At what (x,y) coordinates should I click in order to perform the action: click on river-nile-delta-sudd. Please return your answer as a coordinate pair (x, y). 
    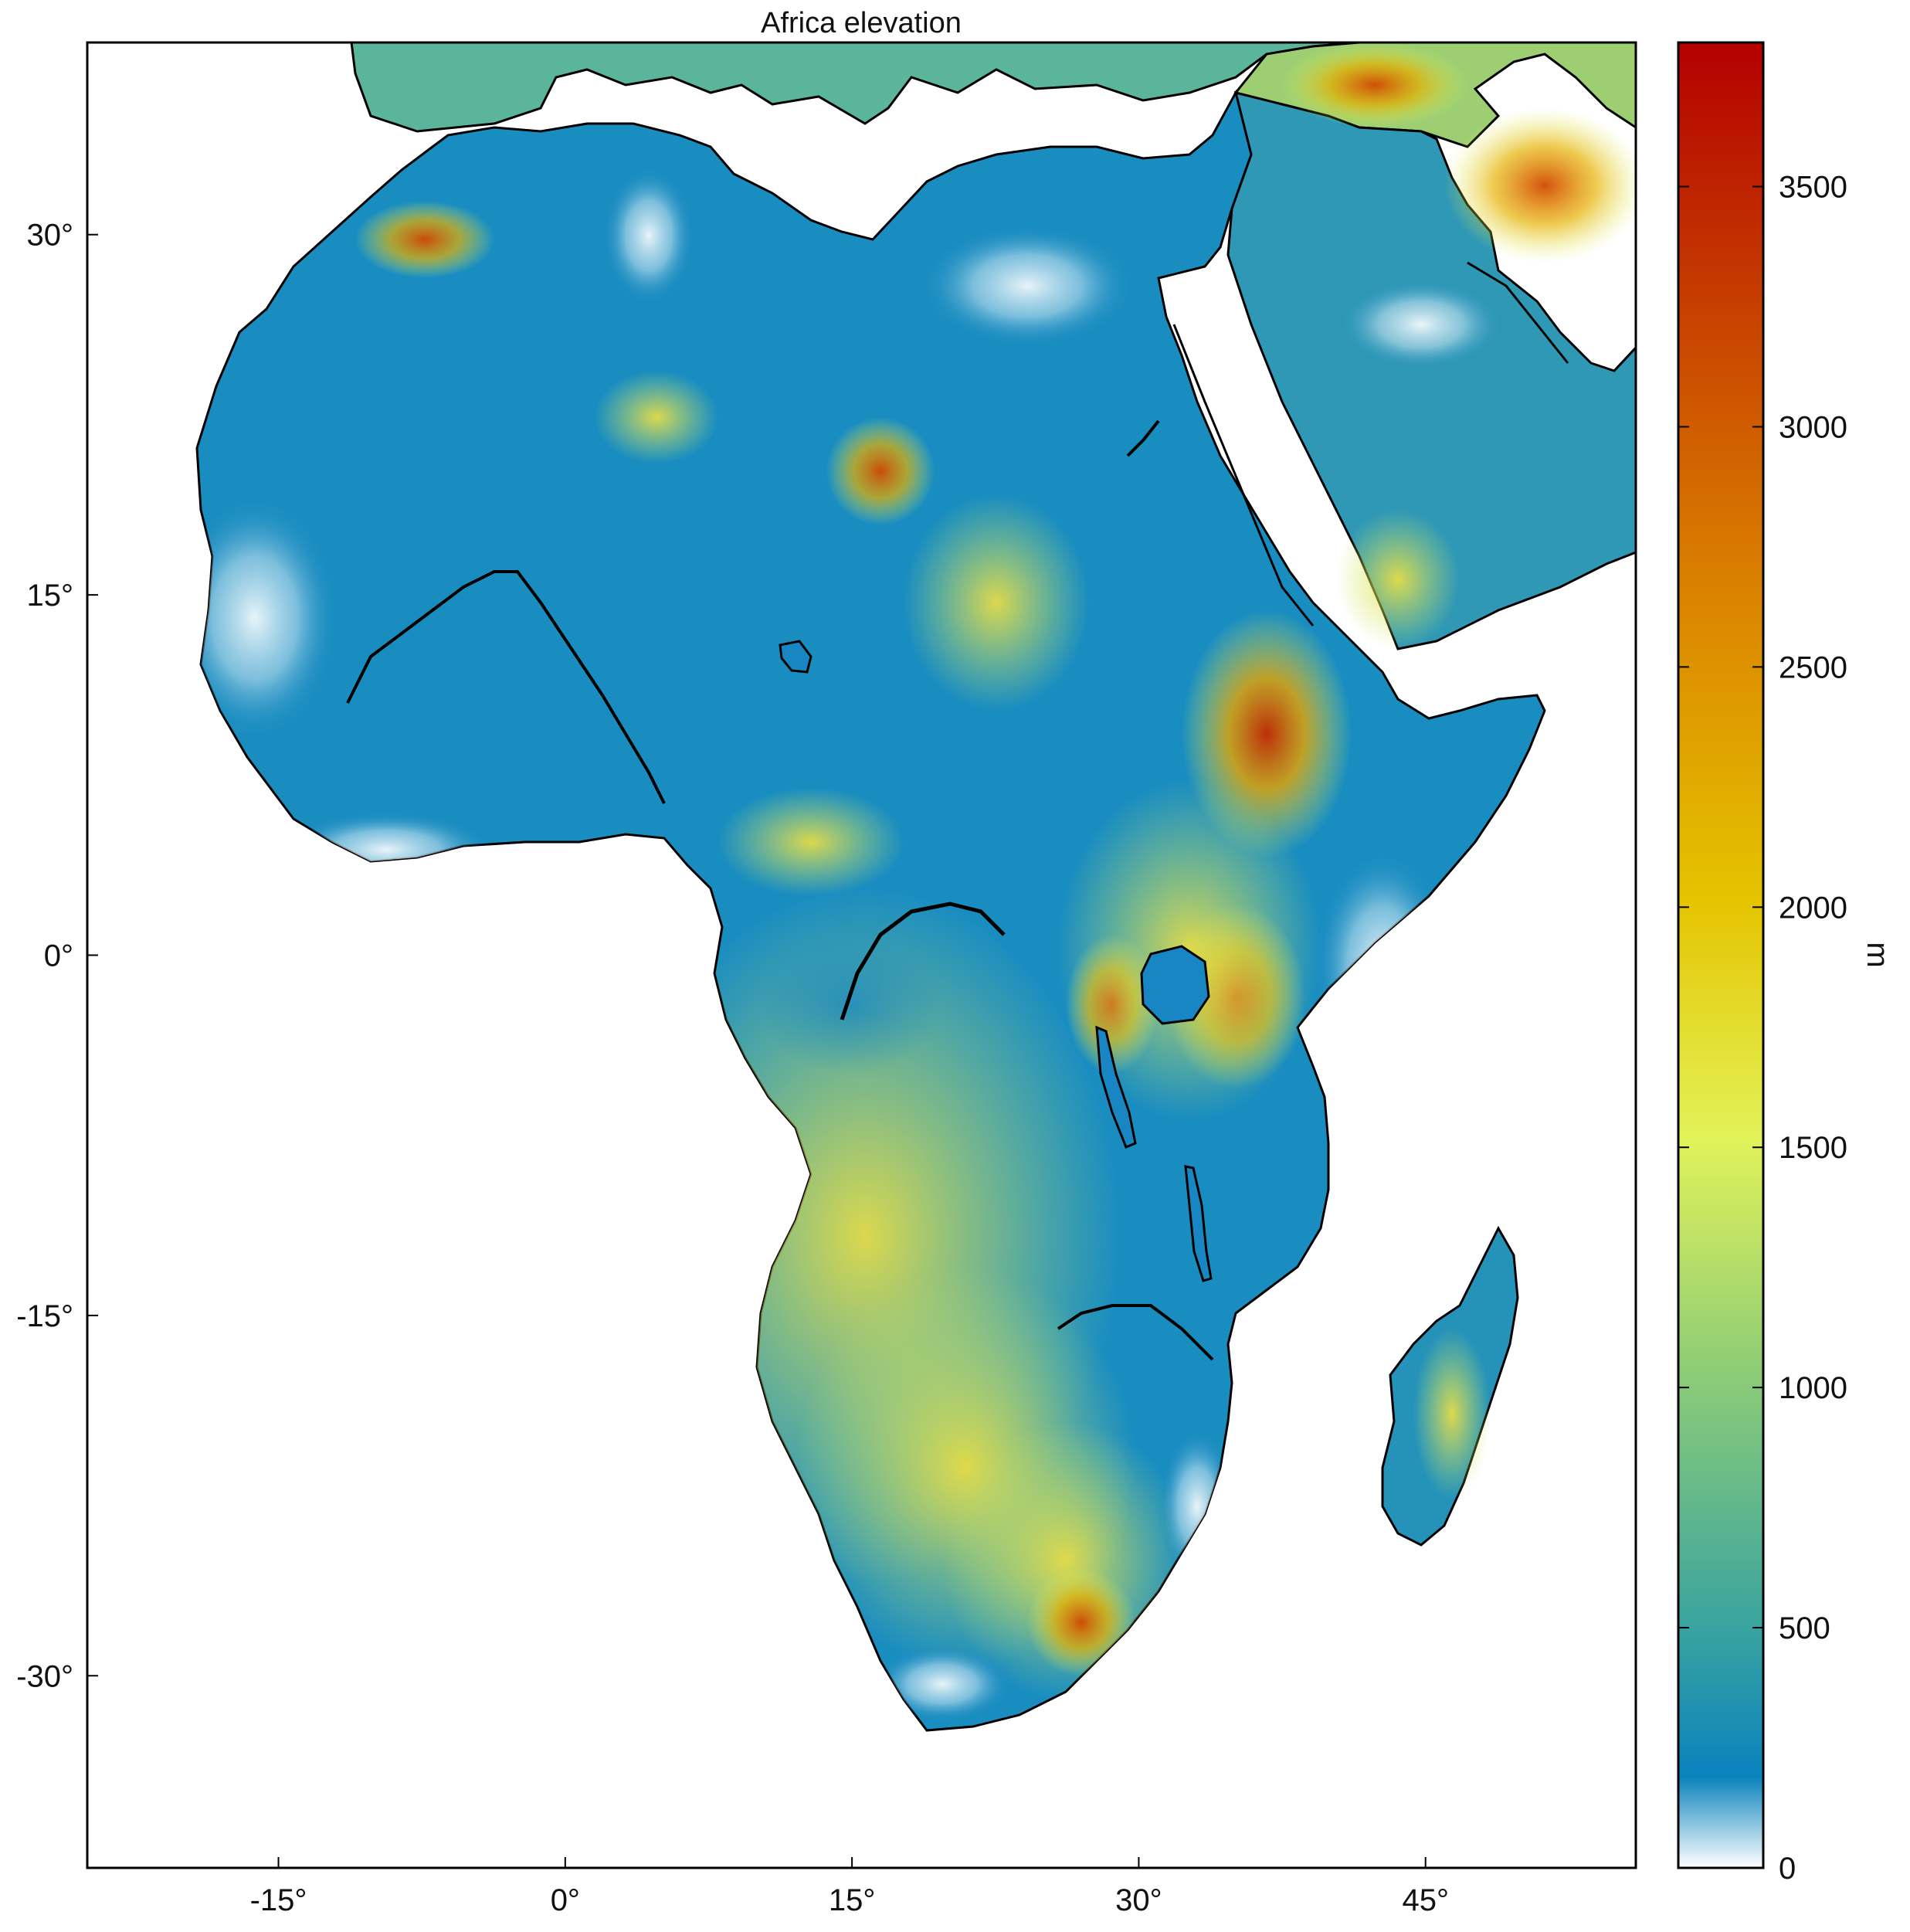
    Looking at the image, I should click on (1143, 438).